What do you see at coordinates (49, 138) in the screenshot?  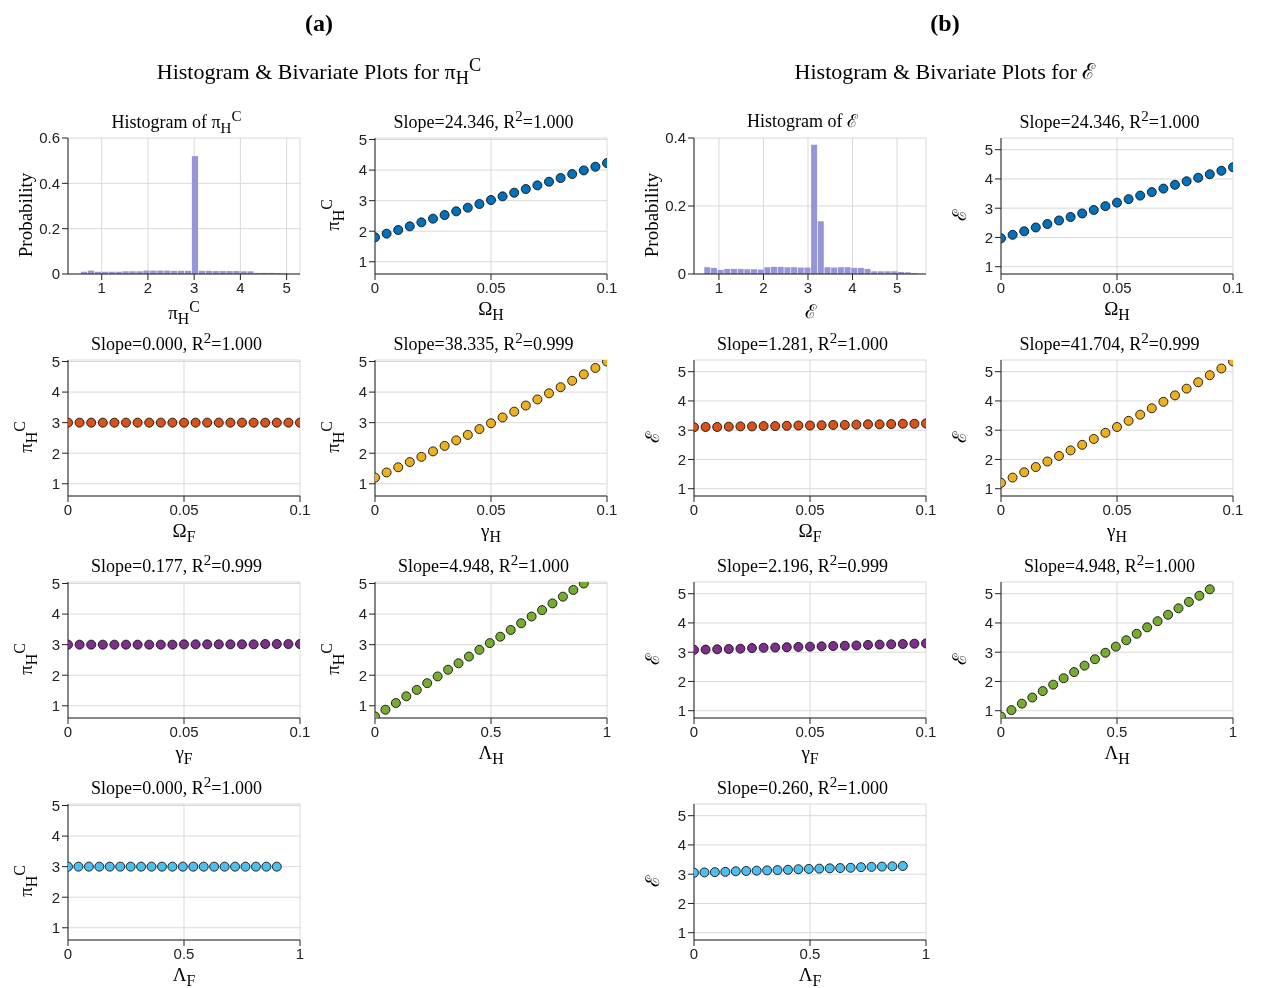 I see `y-tick-label: 0.6` at bounding box center [49, 138].